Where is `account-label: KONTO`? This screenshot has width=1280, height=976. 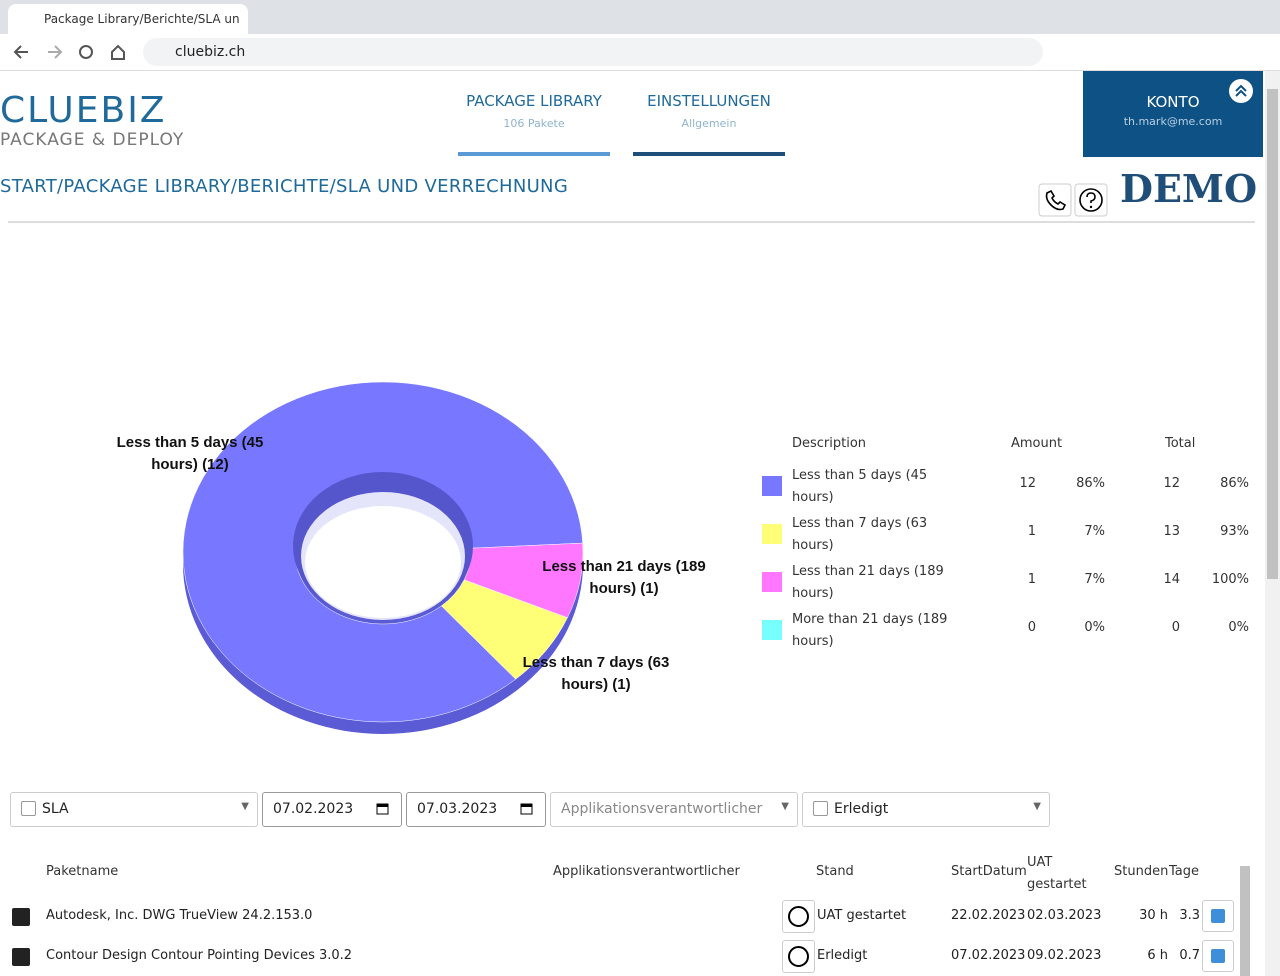 account-label: KONTO is located at coordinates (1173, 102).